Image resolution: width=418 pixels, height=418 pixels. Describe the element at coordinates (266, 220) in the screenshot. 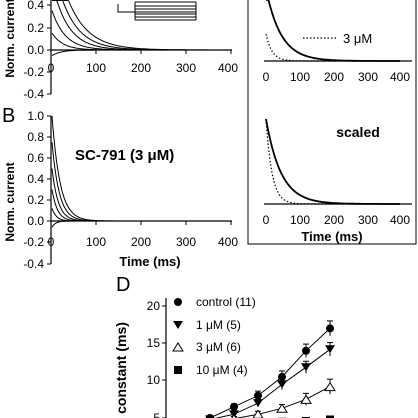

I see `panel-c-bottom-xtick-0: 0` at that location.